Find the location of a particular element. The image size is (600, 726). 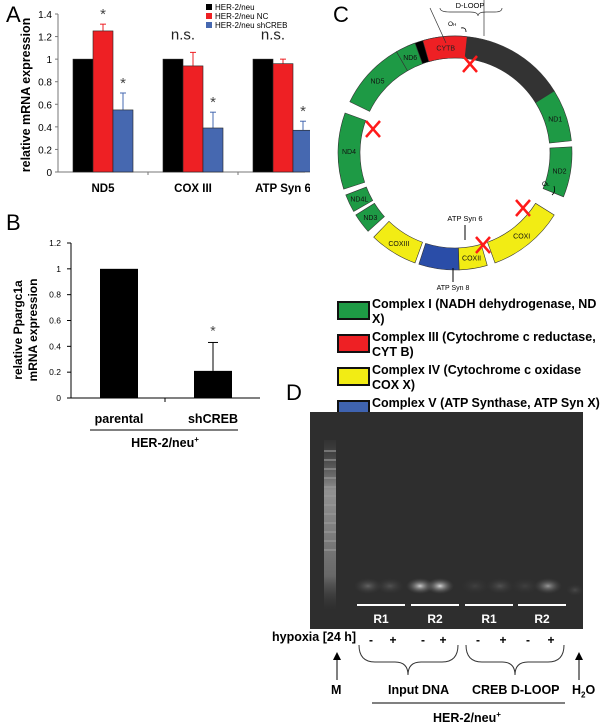

x-tick-label: parental is located at coordinates (119, 419).